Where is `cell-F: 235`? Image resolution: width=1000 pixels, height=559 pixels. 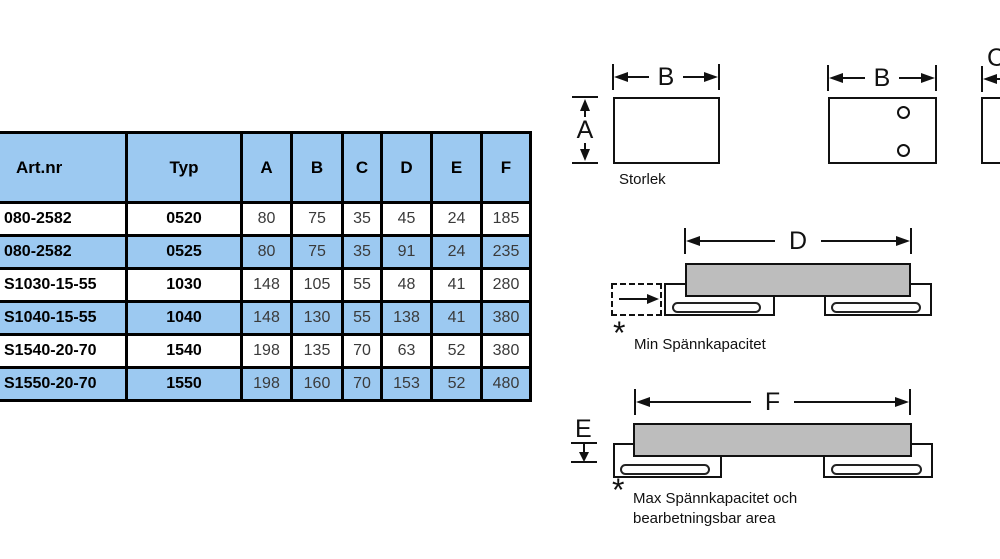 cell-F: 235 is located at coordinates (506, 252).